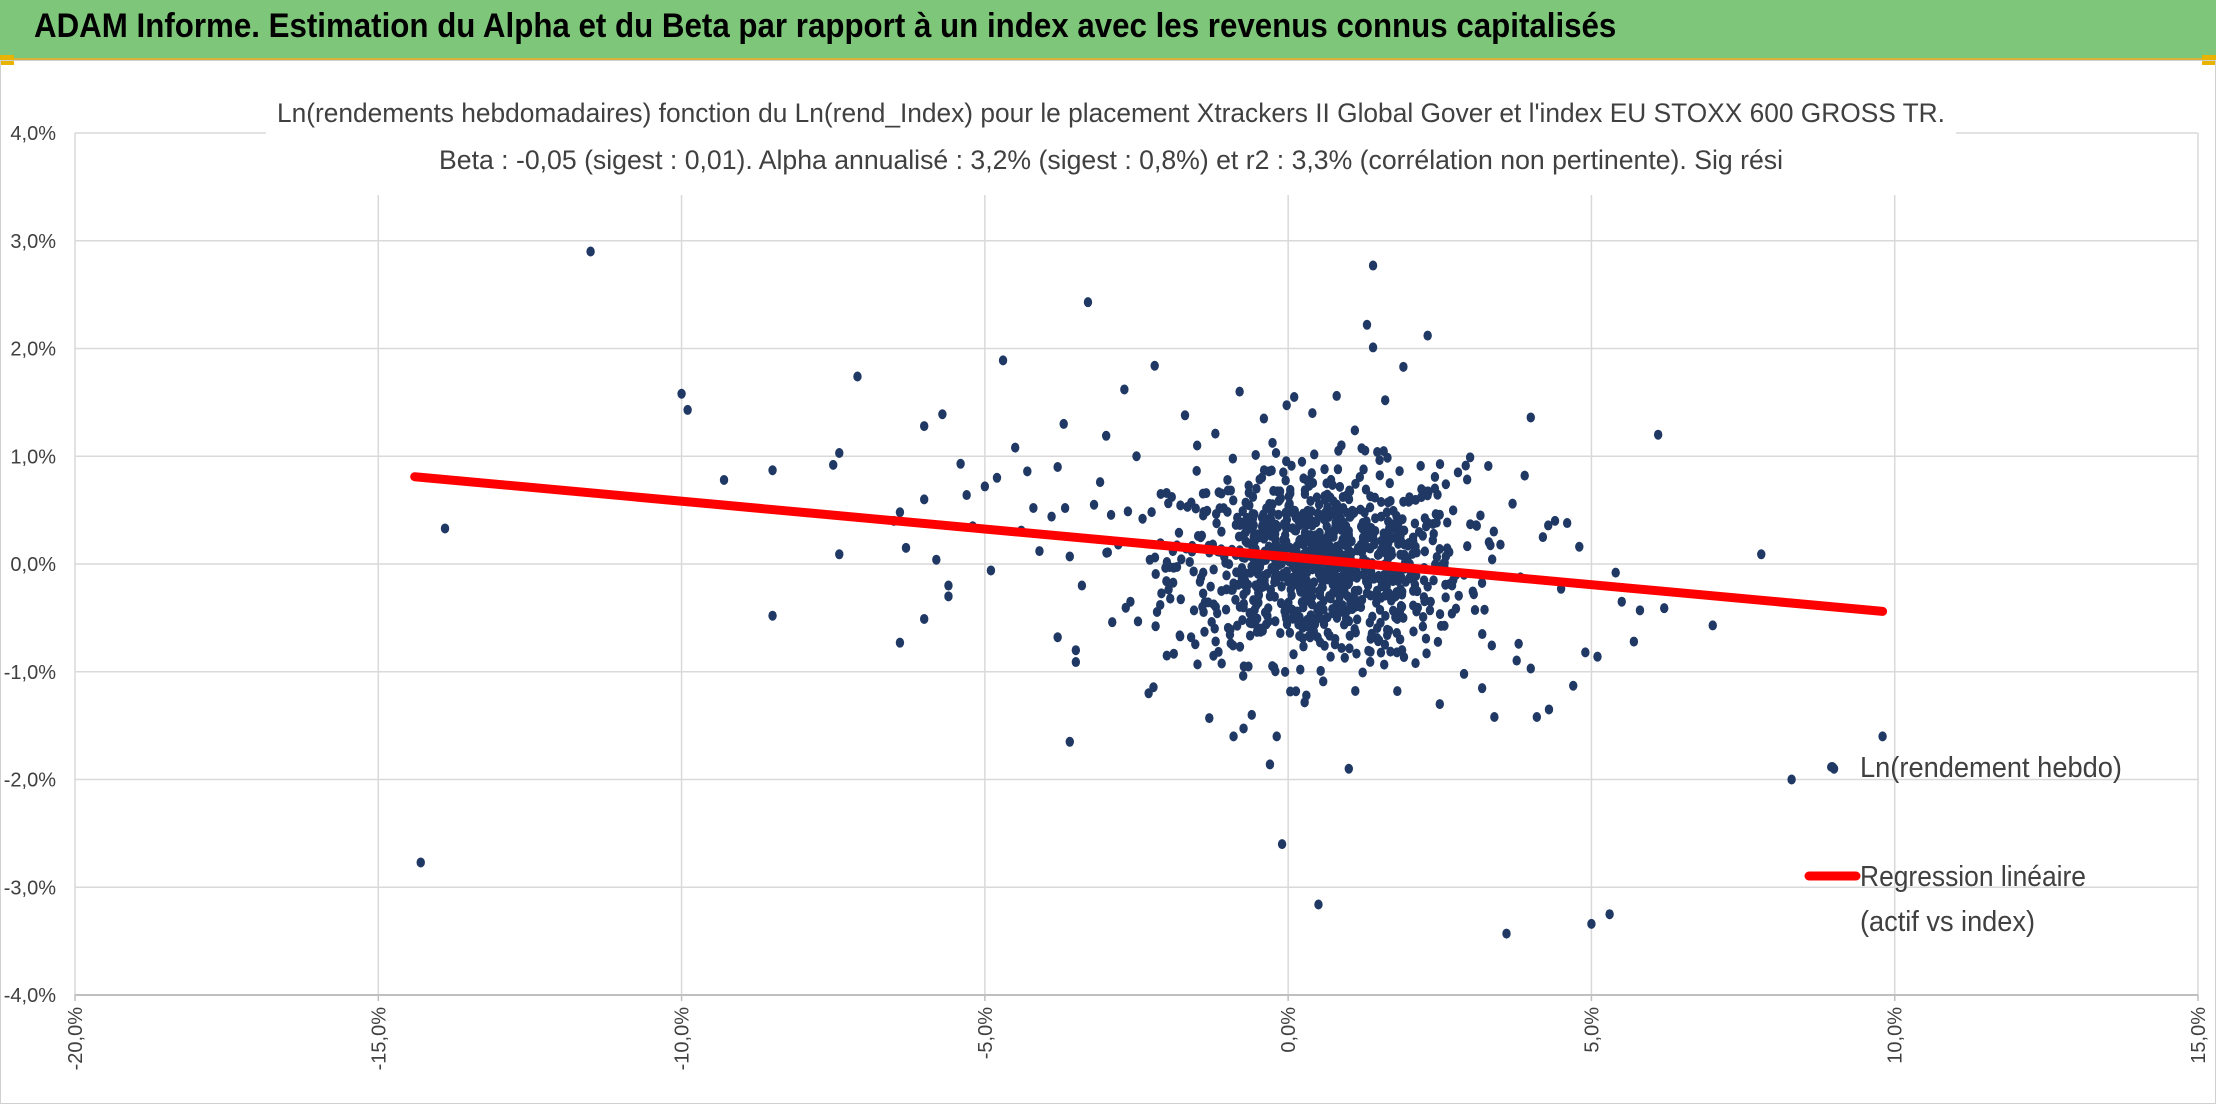 The width and height of the screenshot is (2216, 1104). I want to click on y-tick-label: 4,0%, so click(33, 134).